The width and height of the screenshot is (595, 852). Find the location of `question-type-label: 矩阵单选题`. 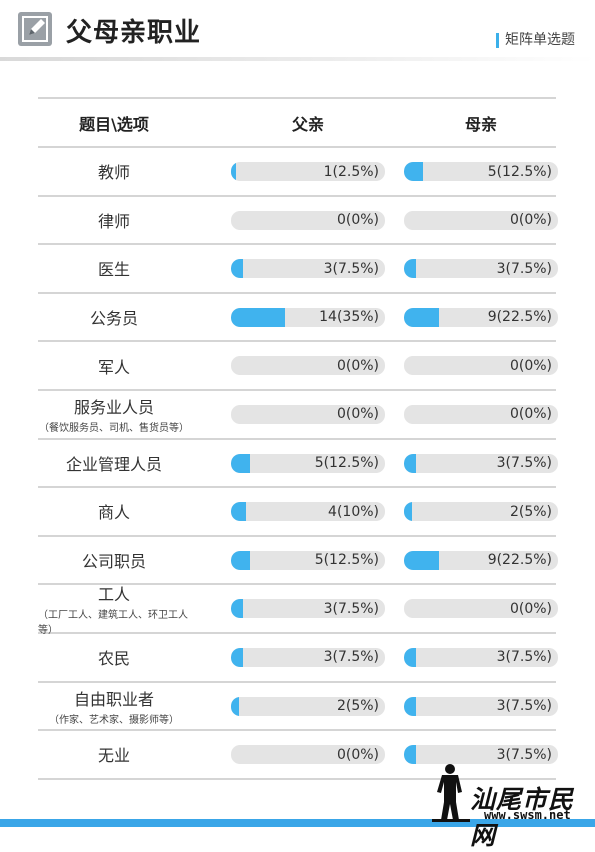

question-type-label: 矩阵单选题 is located at coordinates (535, 40).